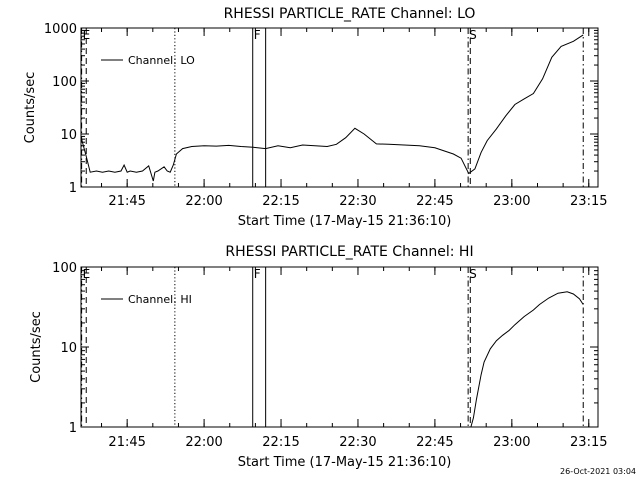 The image size is (640, 480). I want to click on y-tick-label: 1000, so click(60, 29).